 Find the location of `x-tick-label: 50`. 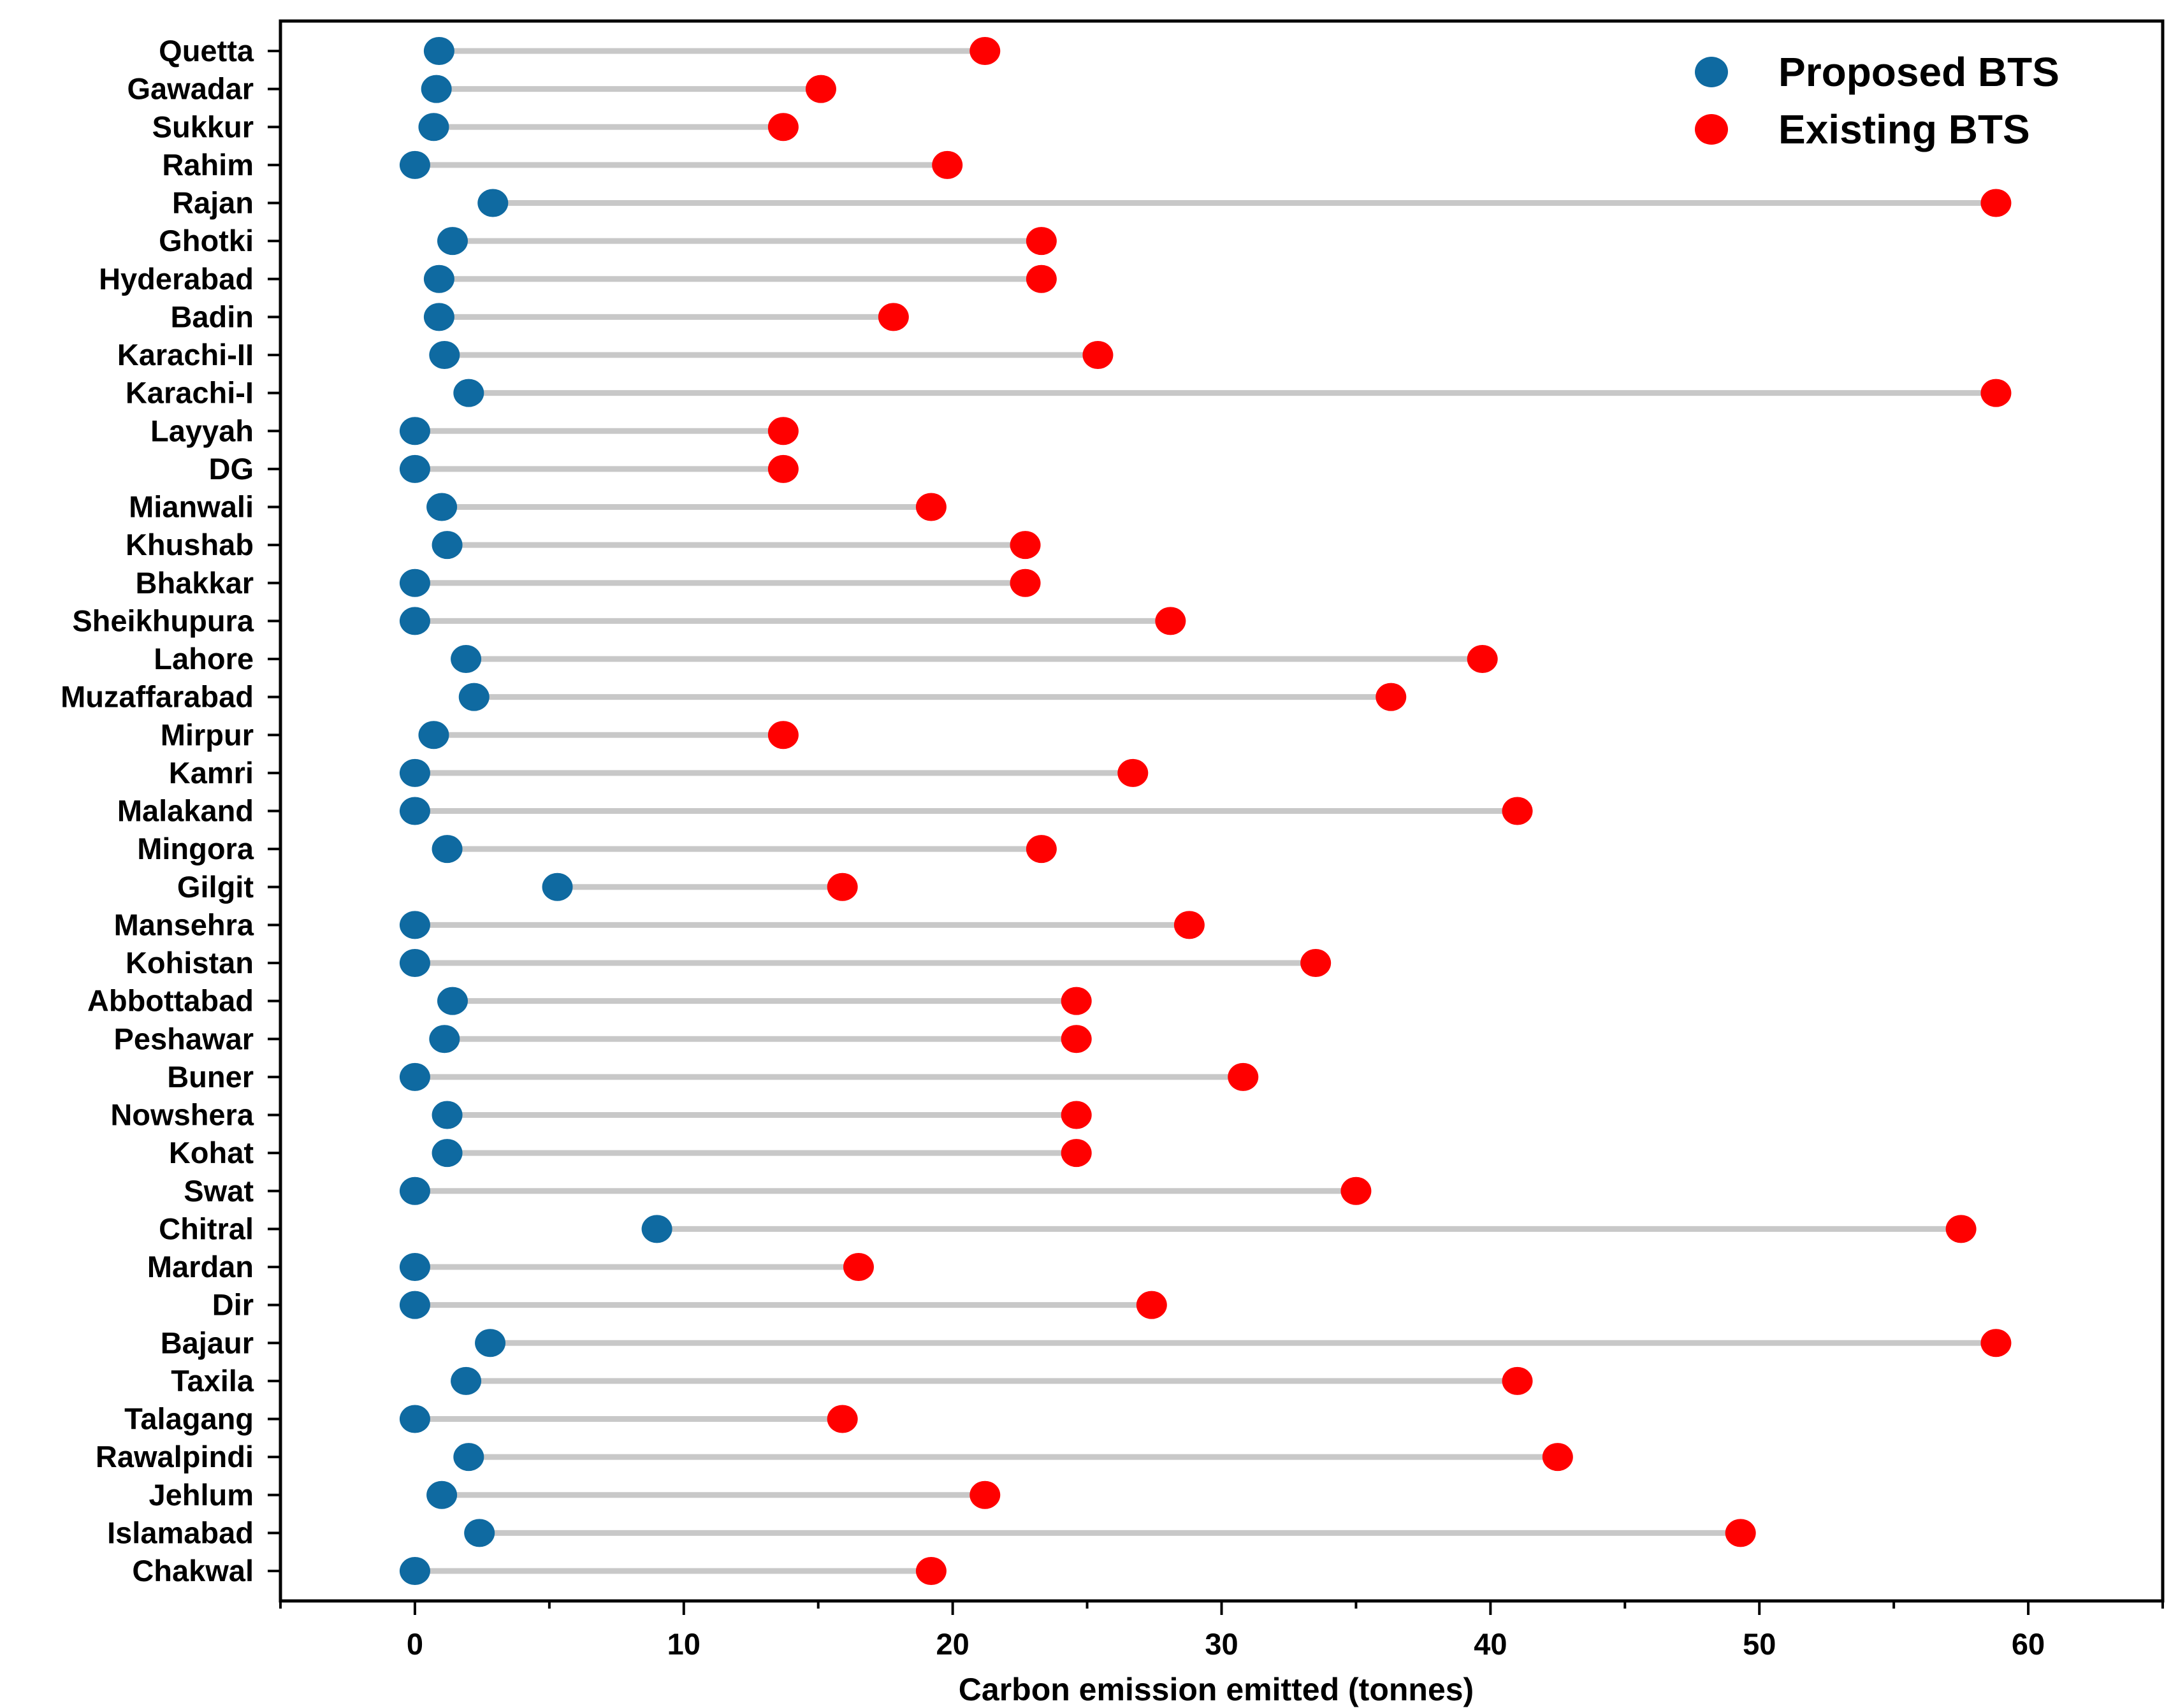

x-tick-label: 50 is located at coordinates (1759, 1644).